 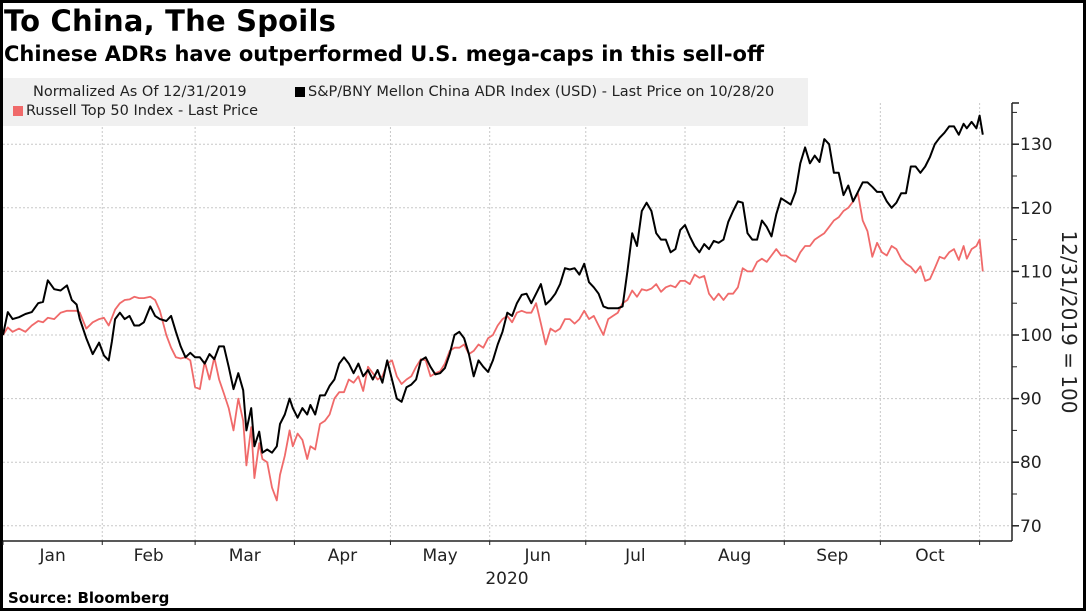 What do you see at coordinates (1036, 336) in the screenshot?
I see `y-tick-label: 100` at bounding box center [1036, 336].